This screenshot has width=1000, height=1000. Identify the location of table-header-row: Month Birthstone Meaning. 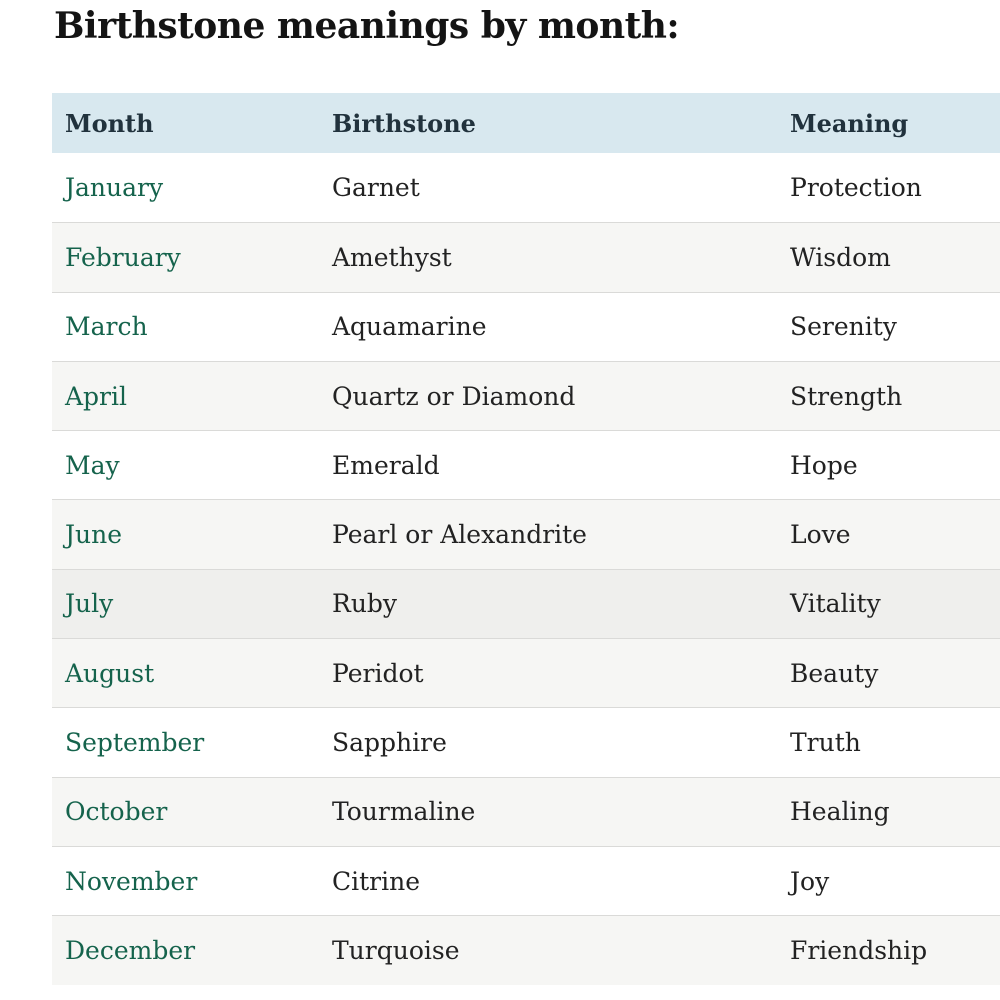
(526, 123).